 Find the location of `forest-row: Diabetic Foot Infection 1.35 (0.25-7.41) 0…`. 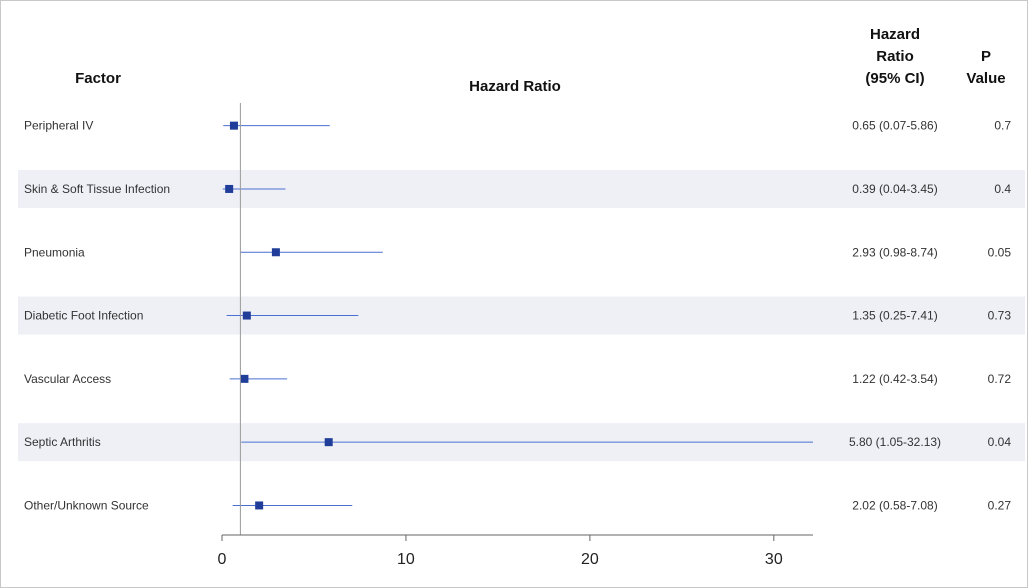

forest-row: Diabetic Foot Infection 1.35 (0.25-7.41) 0… is located at coordinates (517, 316).